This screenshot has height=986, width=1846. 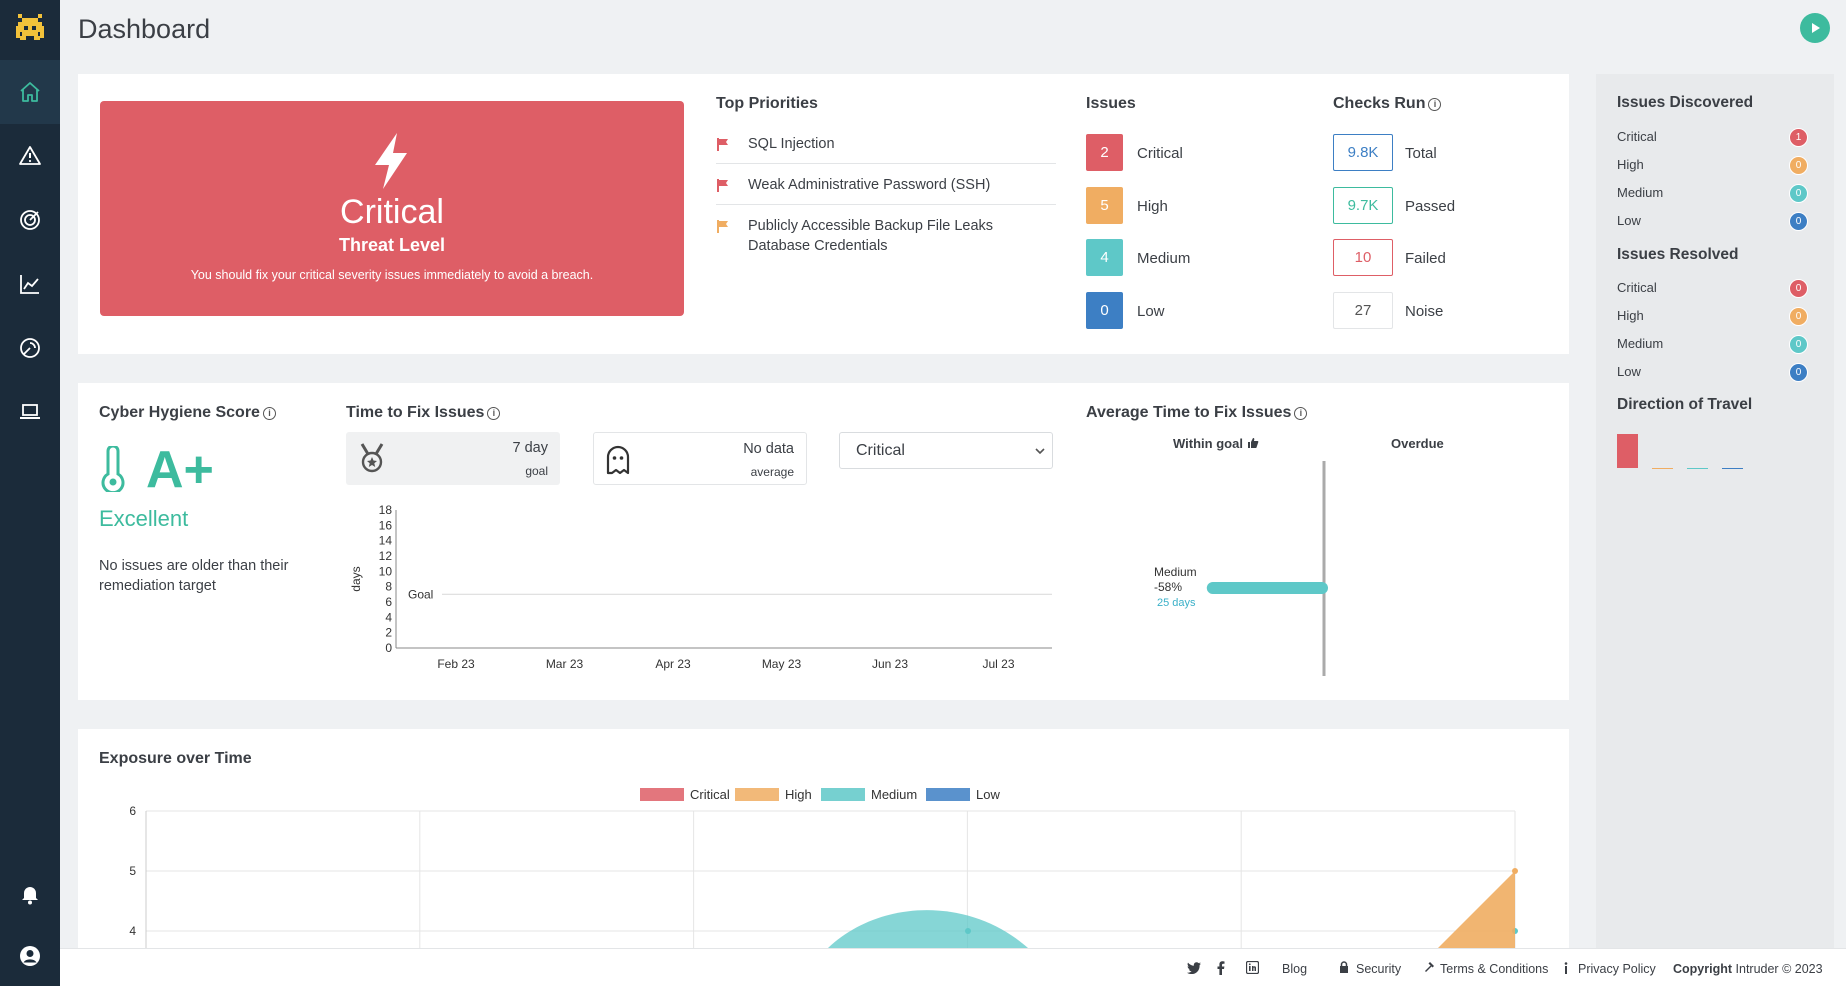 I want to click on nav-home, so click(x=30, y=92).